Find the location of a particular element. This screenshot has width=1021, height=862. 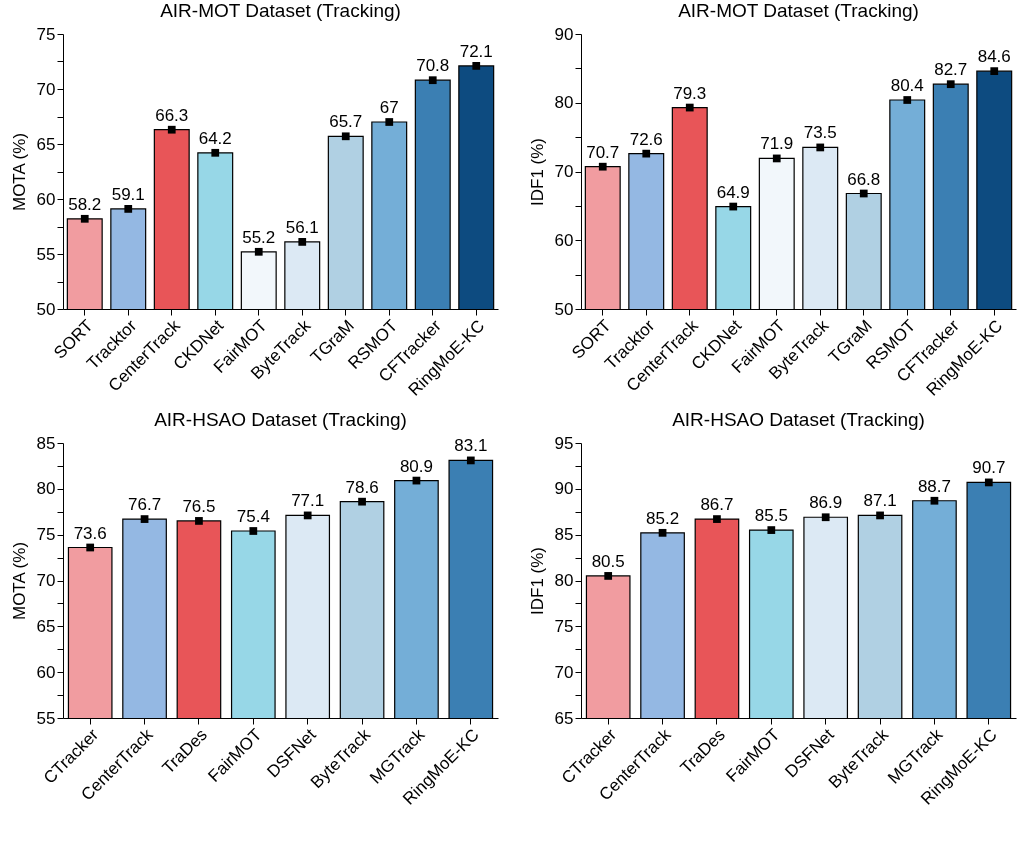

data-label: 76.5 is located at coordinates (199, 506).